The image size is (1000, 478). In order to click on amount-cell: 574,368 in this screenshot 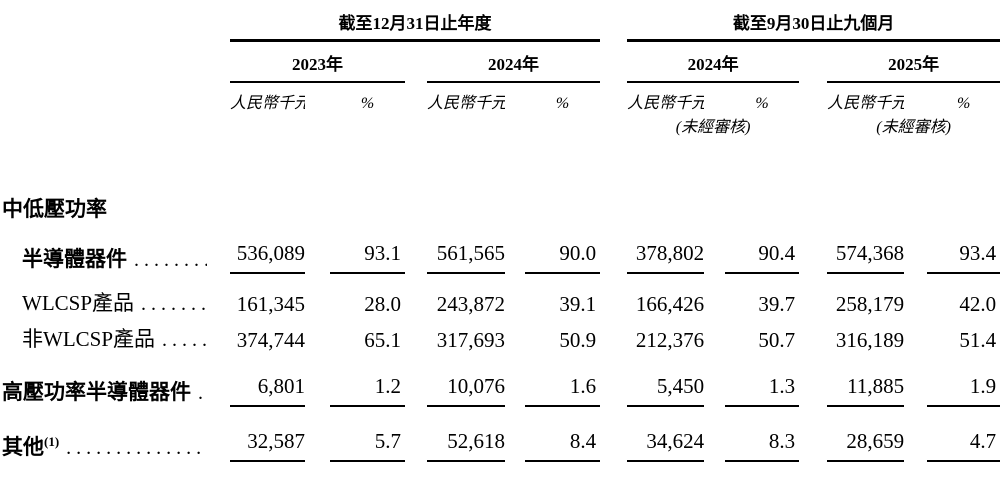, I will do `click(866, 248)`.